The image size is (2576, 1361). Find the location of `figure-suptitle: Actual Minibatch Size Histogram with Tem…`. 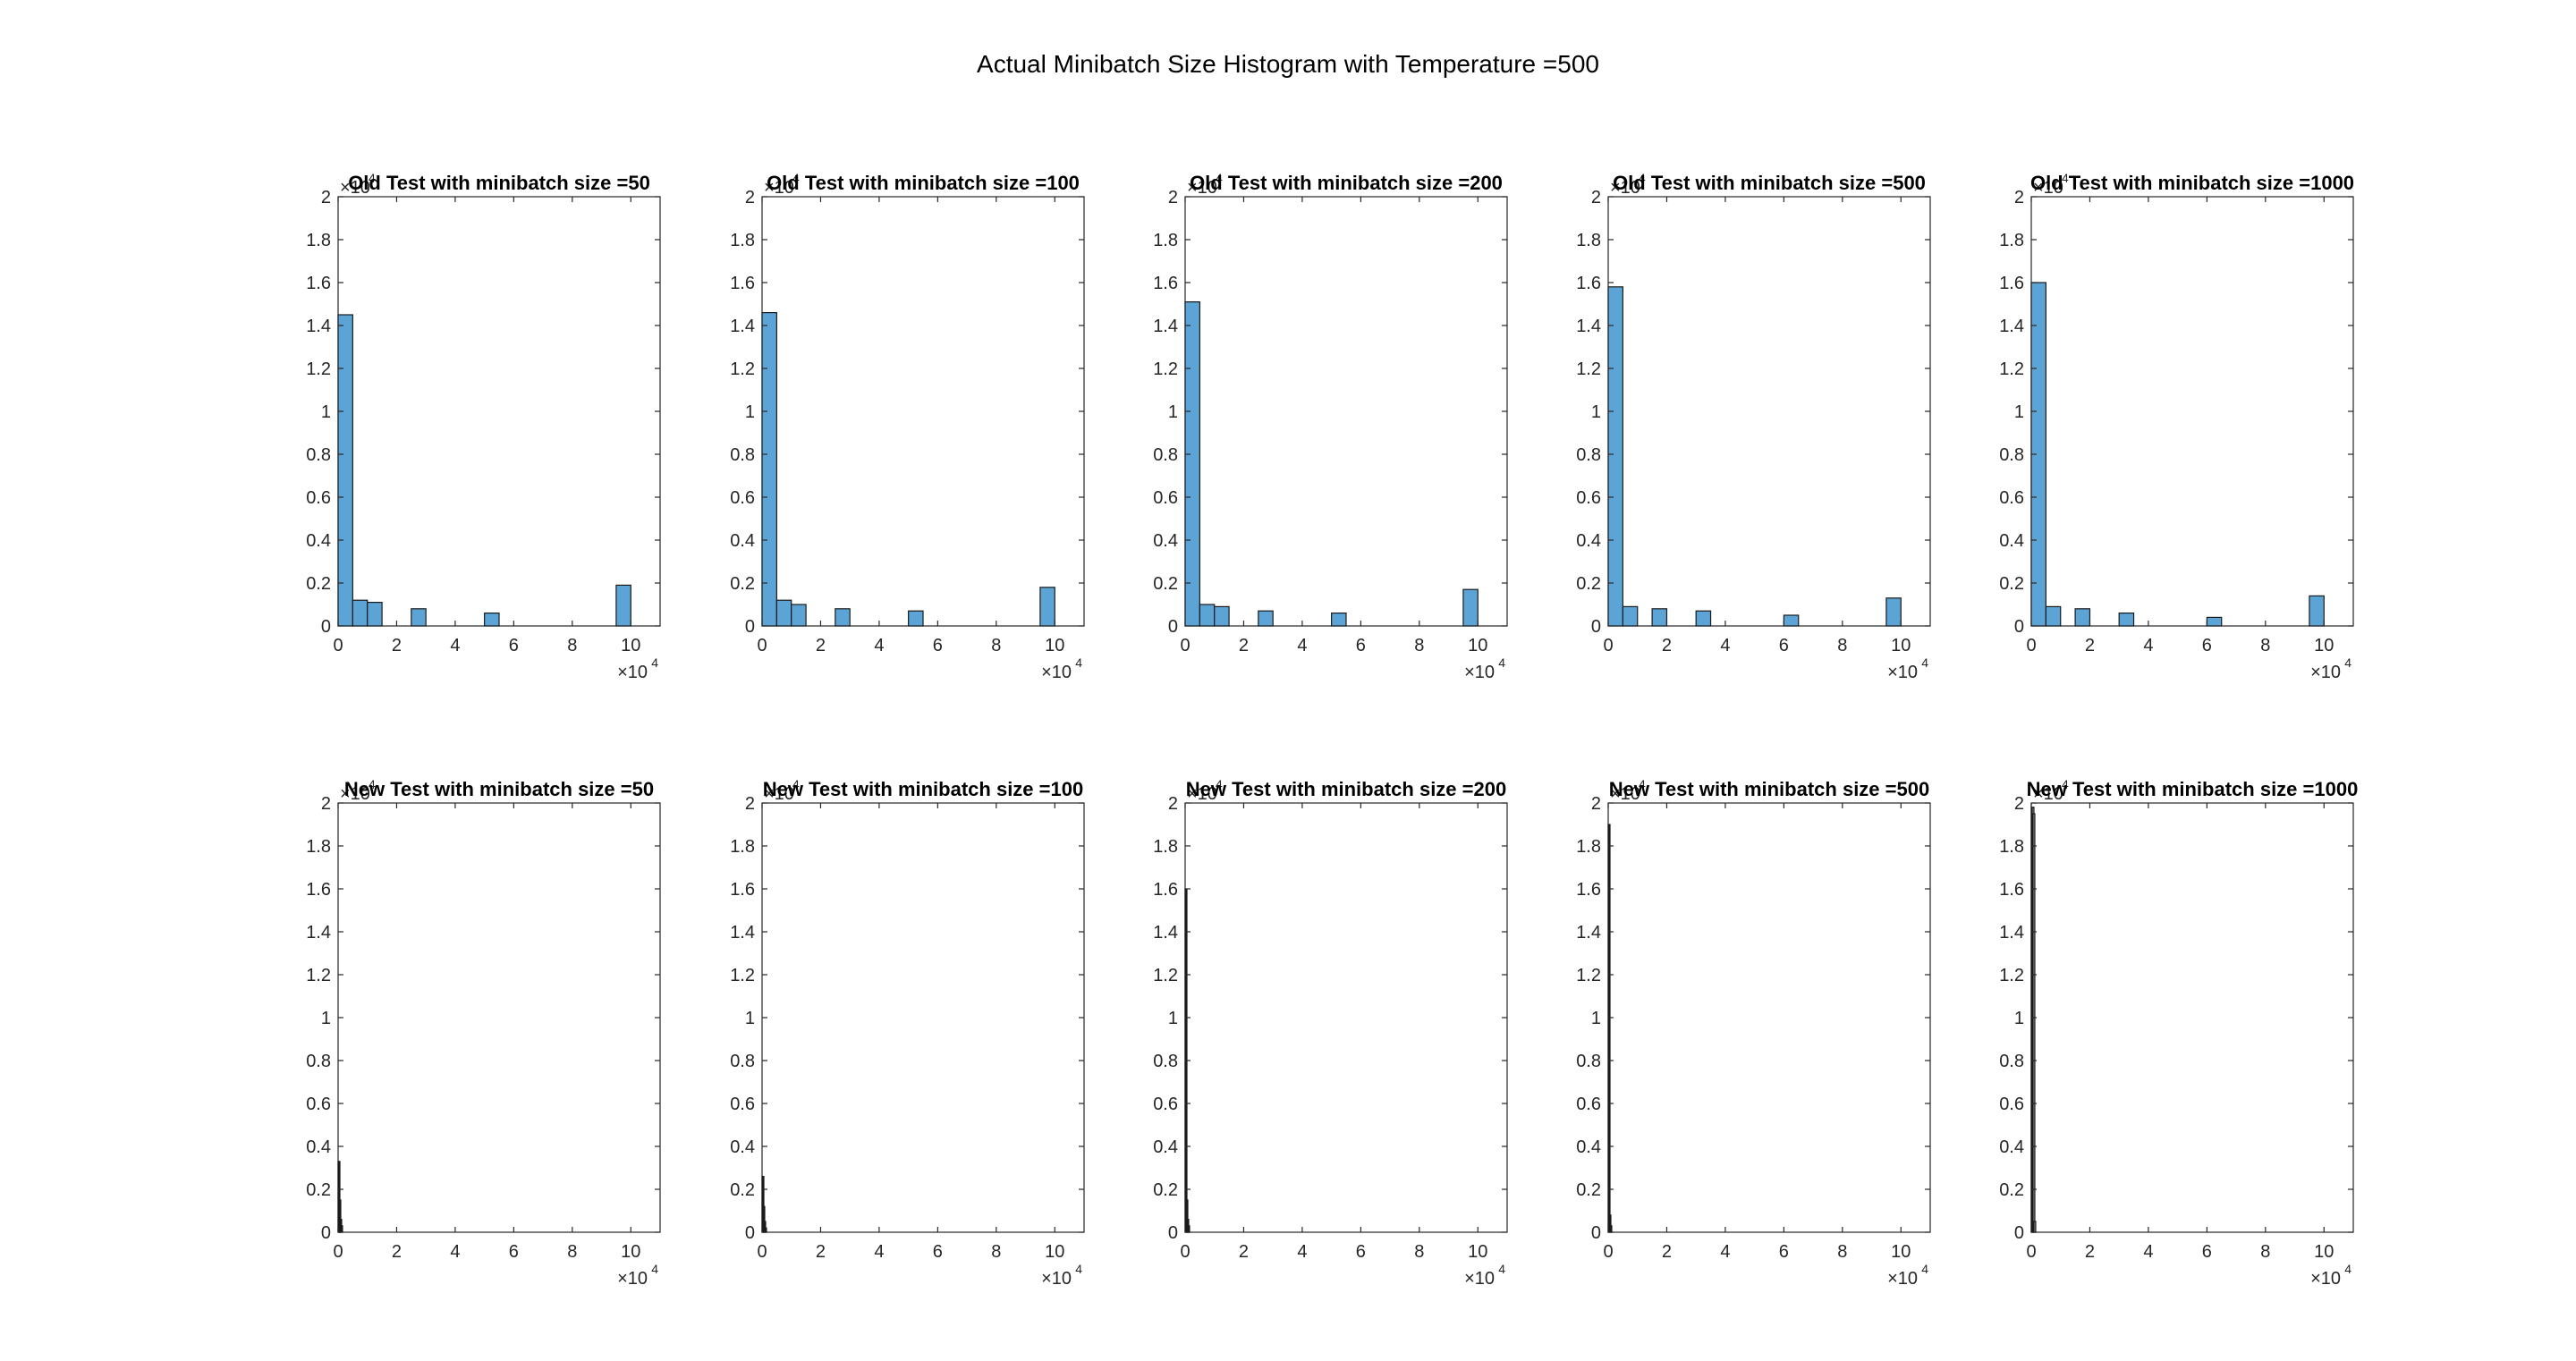

figure-suptitle: Actual Minibatch Size Histogram with Tem… is located at coordinates (1288, 64).